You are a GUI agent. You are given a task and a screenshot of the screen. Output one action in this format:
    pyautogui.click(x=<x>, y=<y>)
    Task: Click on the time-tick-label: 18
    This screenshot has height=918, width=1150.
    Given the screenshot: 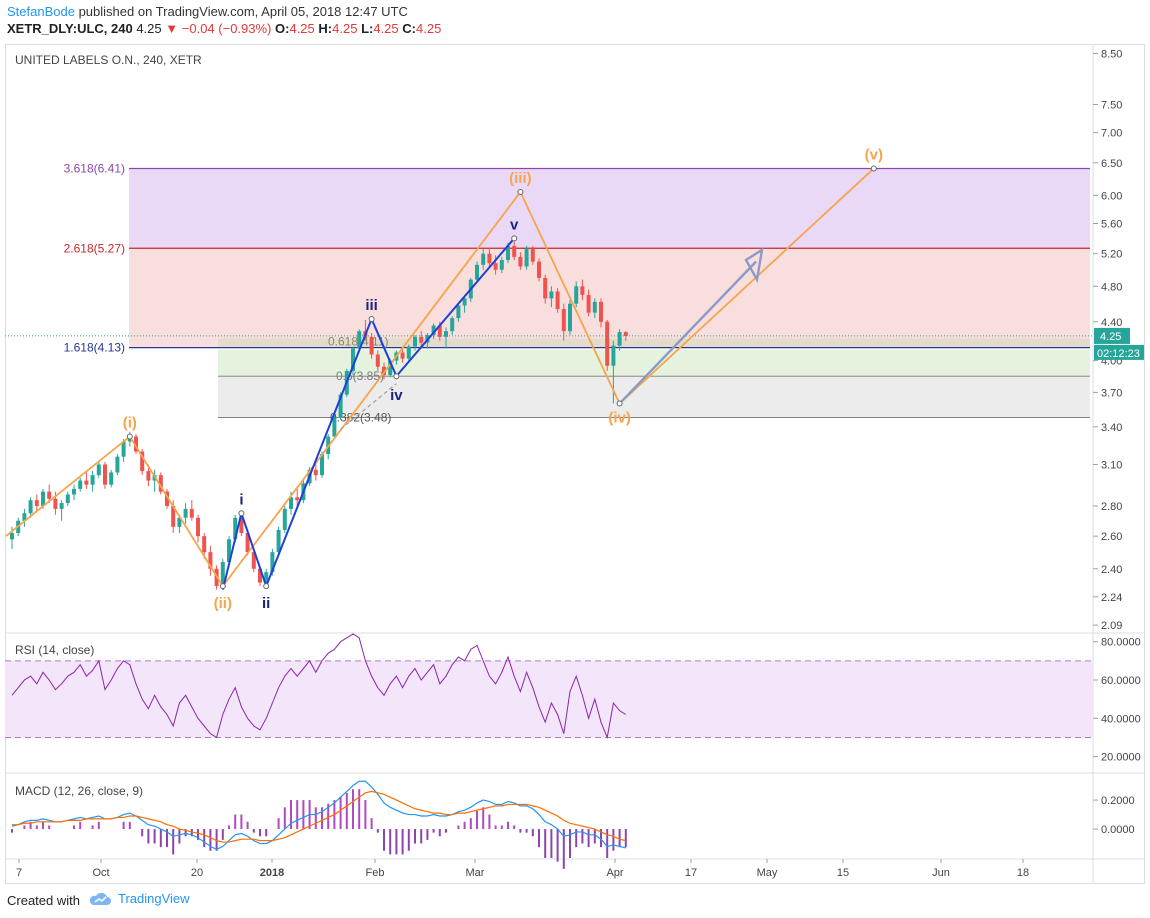 What is the action you would take?
    pyautogui.click(x=1023, y=873)
    